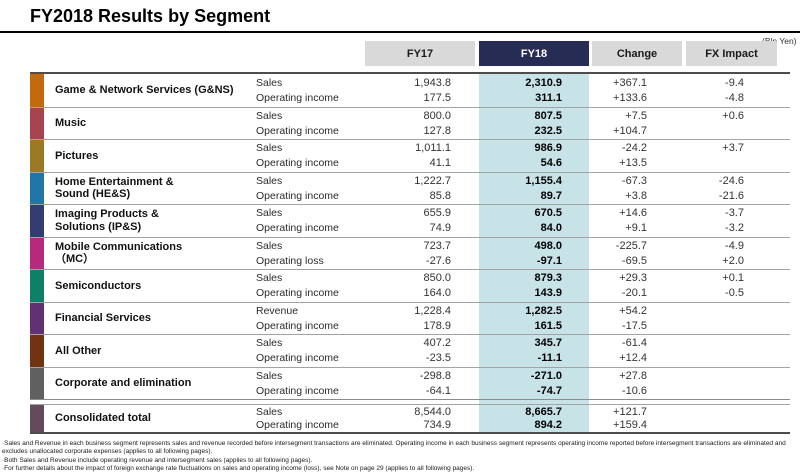 The width and height of the screenshot is (800, 474). I want to click on fx-impact-value: +3.7, so click(733, 148).